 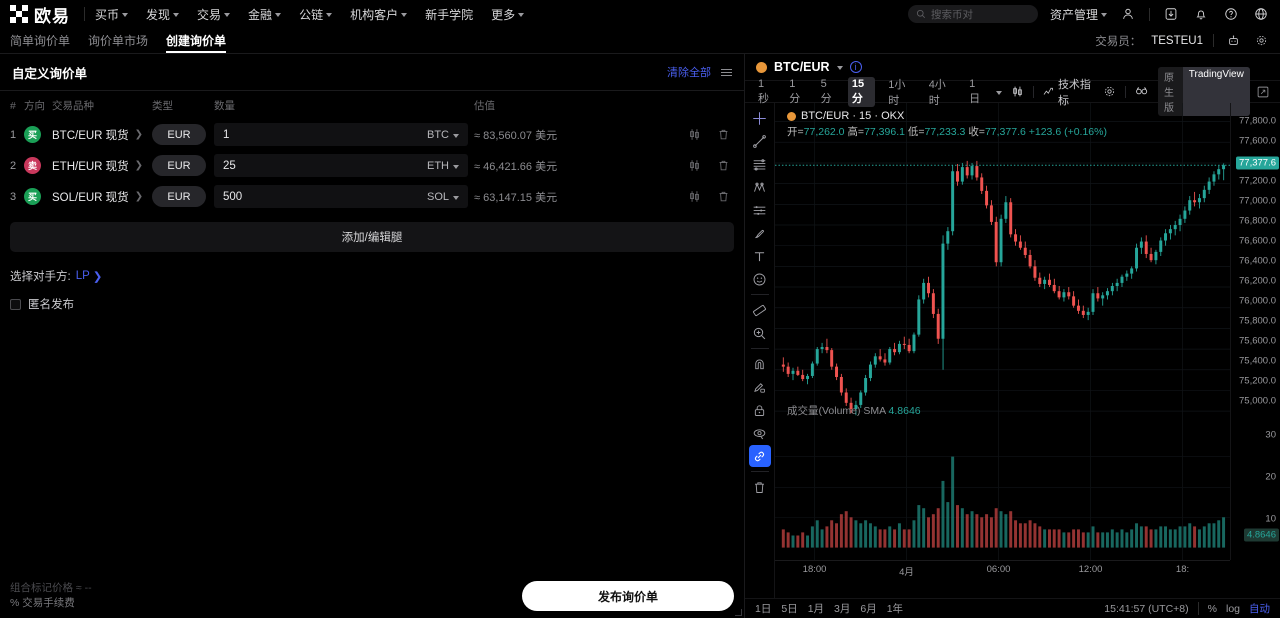 I want to click on anonymous-publish-row: 匿名发布, so click(x=372, y=298).